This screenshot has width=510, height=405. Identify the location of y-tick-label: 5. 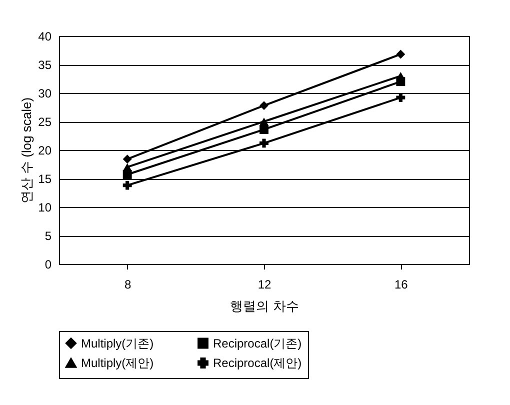
(48, 236).